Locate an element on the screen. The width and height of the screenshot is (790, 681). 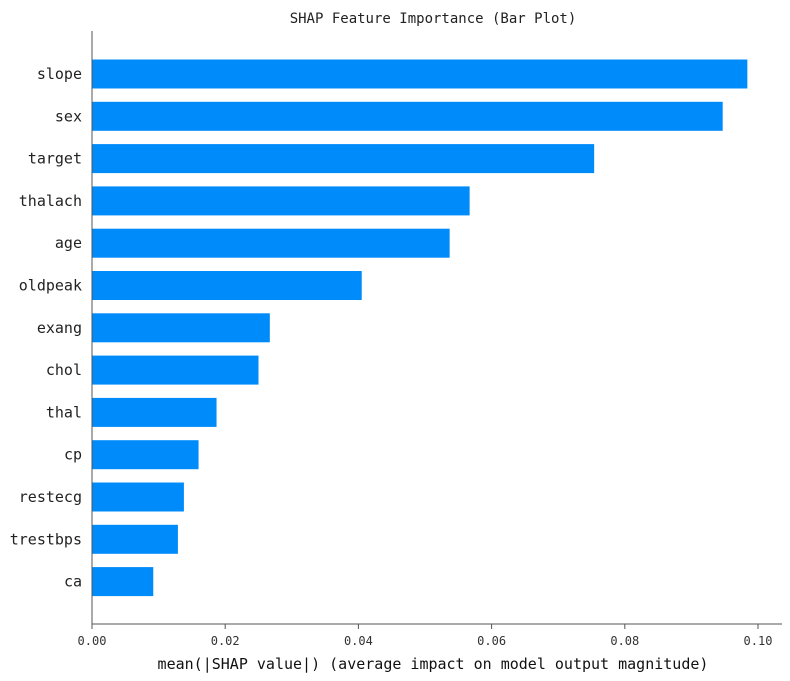
category-label-exang: exang is located at coordinates (59, 328).